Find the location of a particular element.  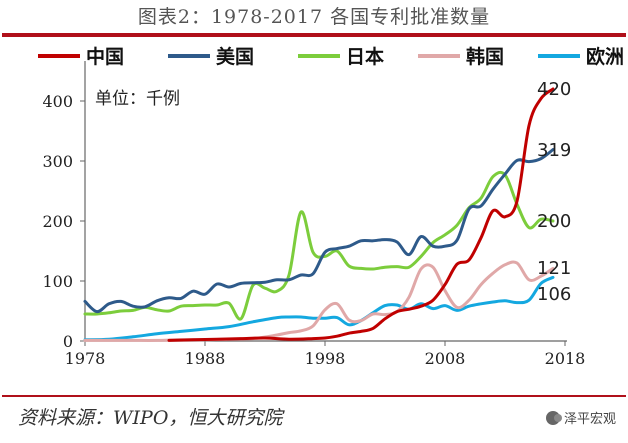

x-tick-label: 1978 is located at coordinates (85, 358).